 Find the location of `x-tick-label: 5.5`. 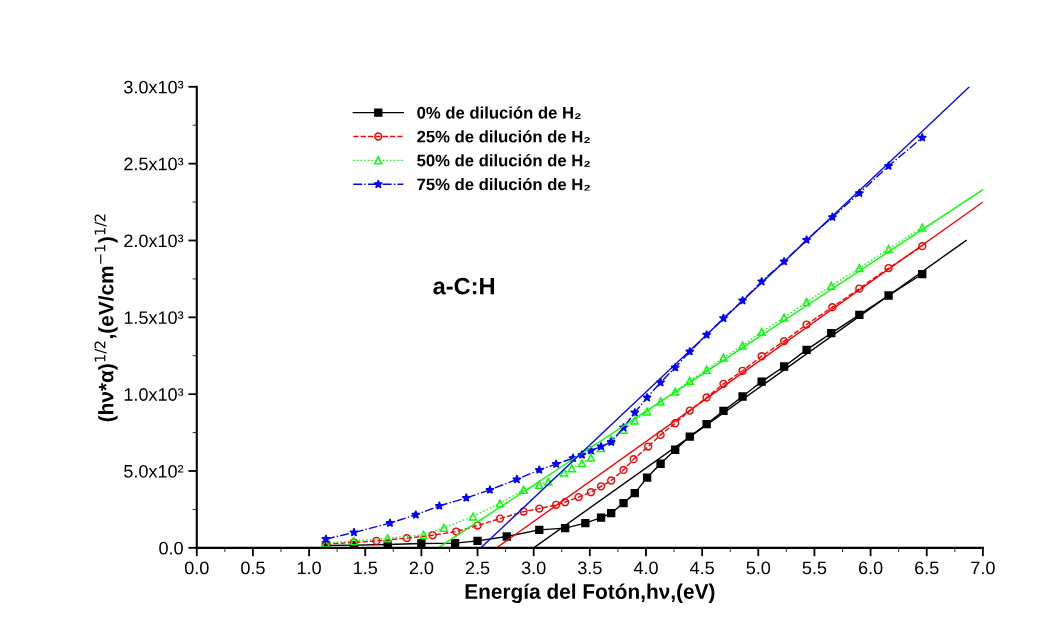

x-tick-label: 5.5 is located at coordinates (814, 568).